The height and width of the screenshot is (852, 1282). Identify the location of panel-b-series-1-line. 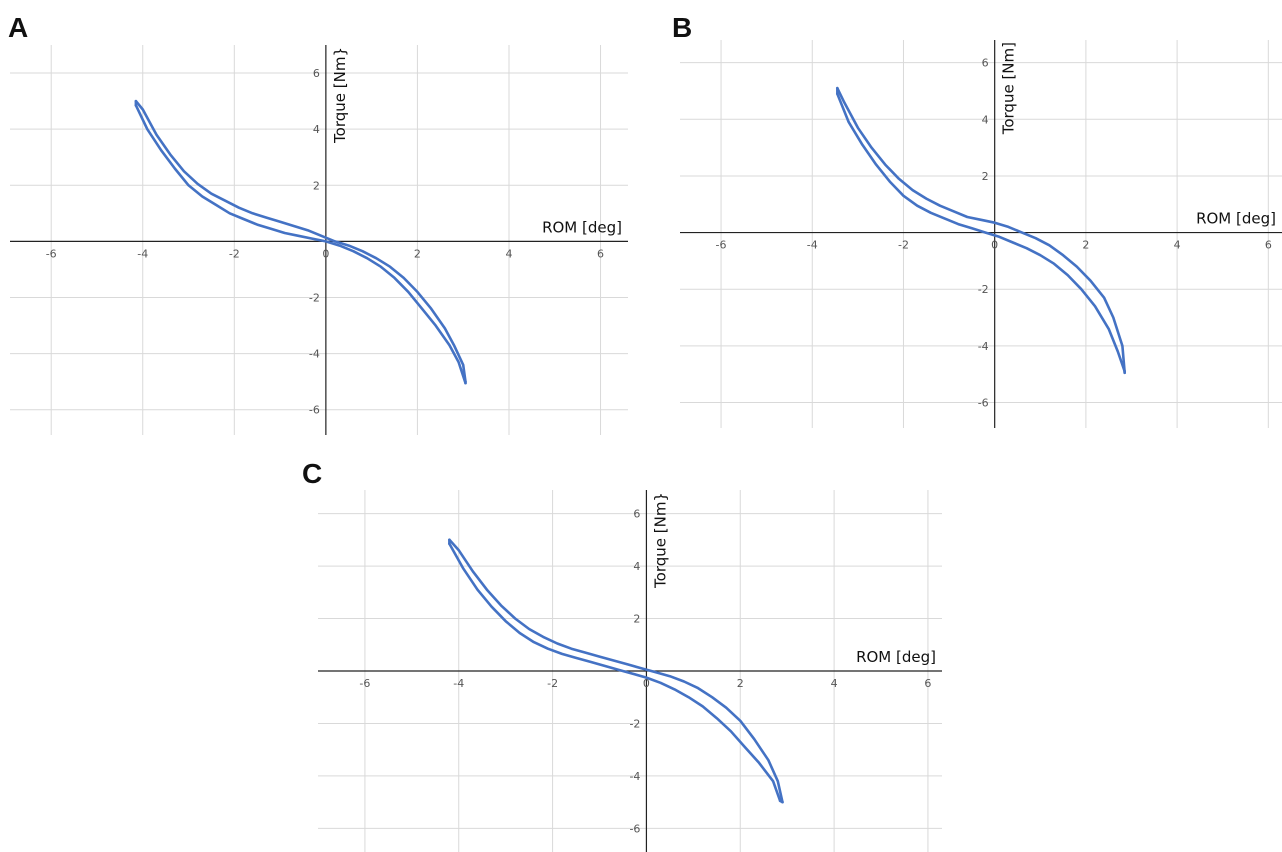
(980, 232).